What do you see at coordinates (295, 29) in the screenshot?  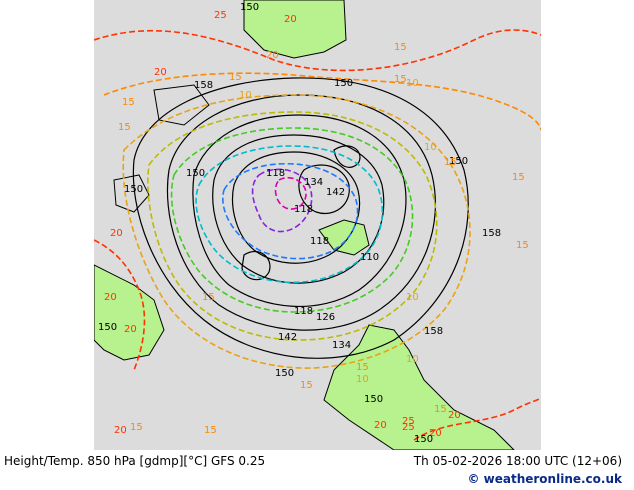 I see `land-mass-north` at bounding box center [295, 29].